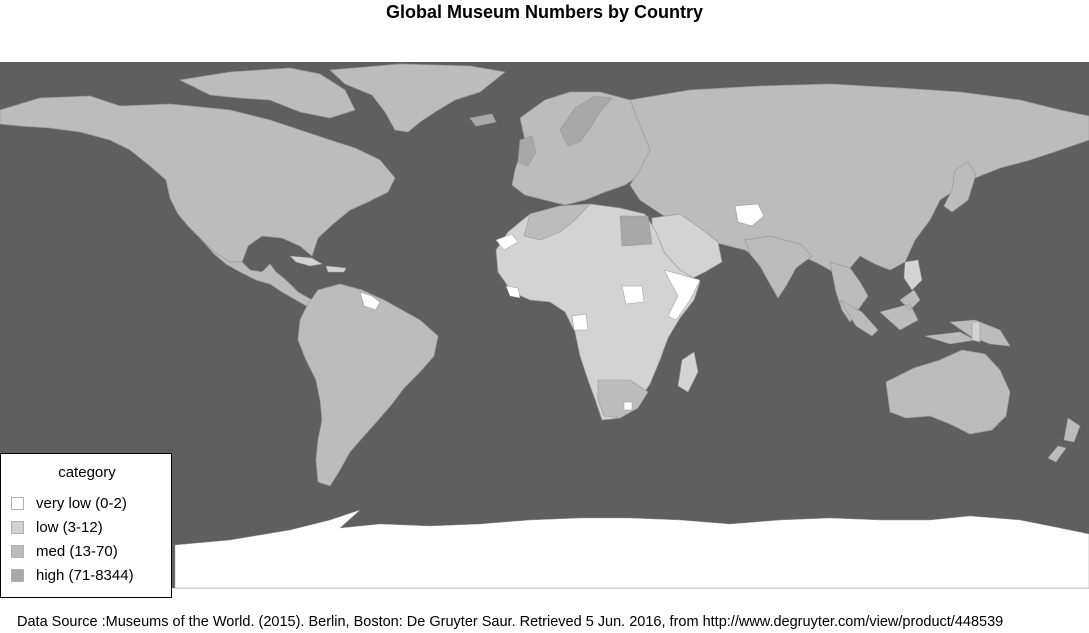 The width and height of the screenshot is (1089, 633). Describe the element at coordinates (368, 385) in the screenshot. I see `south-america` at that location.